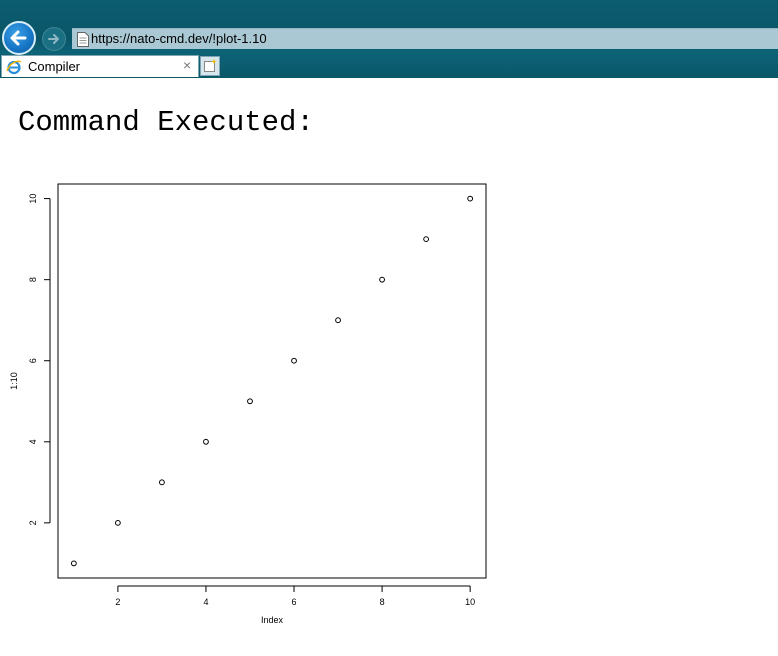  I want to click on y-axis-label: 1:10, so click(14, 381).